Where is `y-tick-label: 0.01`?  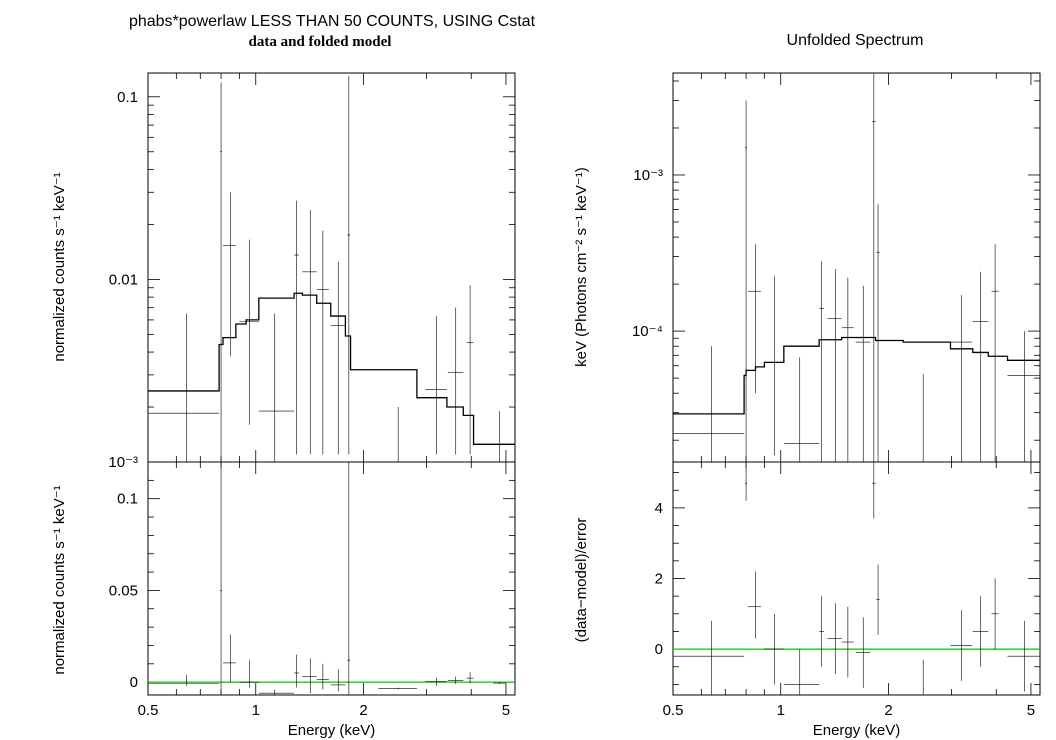 y-tick-label: 0.01 is located at coordinates (123, 279).